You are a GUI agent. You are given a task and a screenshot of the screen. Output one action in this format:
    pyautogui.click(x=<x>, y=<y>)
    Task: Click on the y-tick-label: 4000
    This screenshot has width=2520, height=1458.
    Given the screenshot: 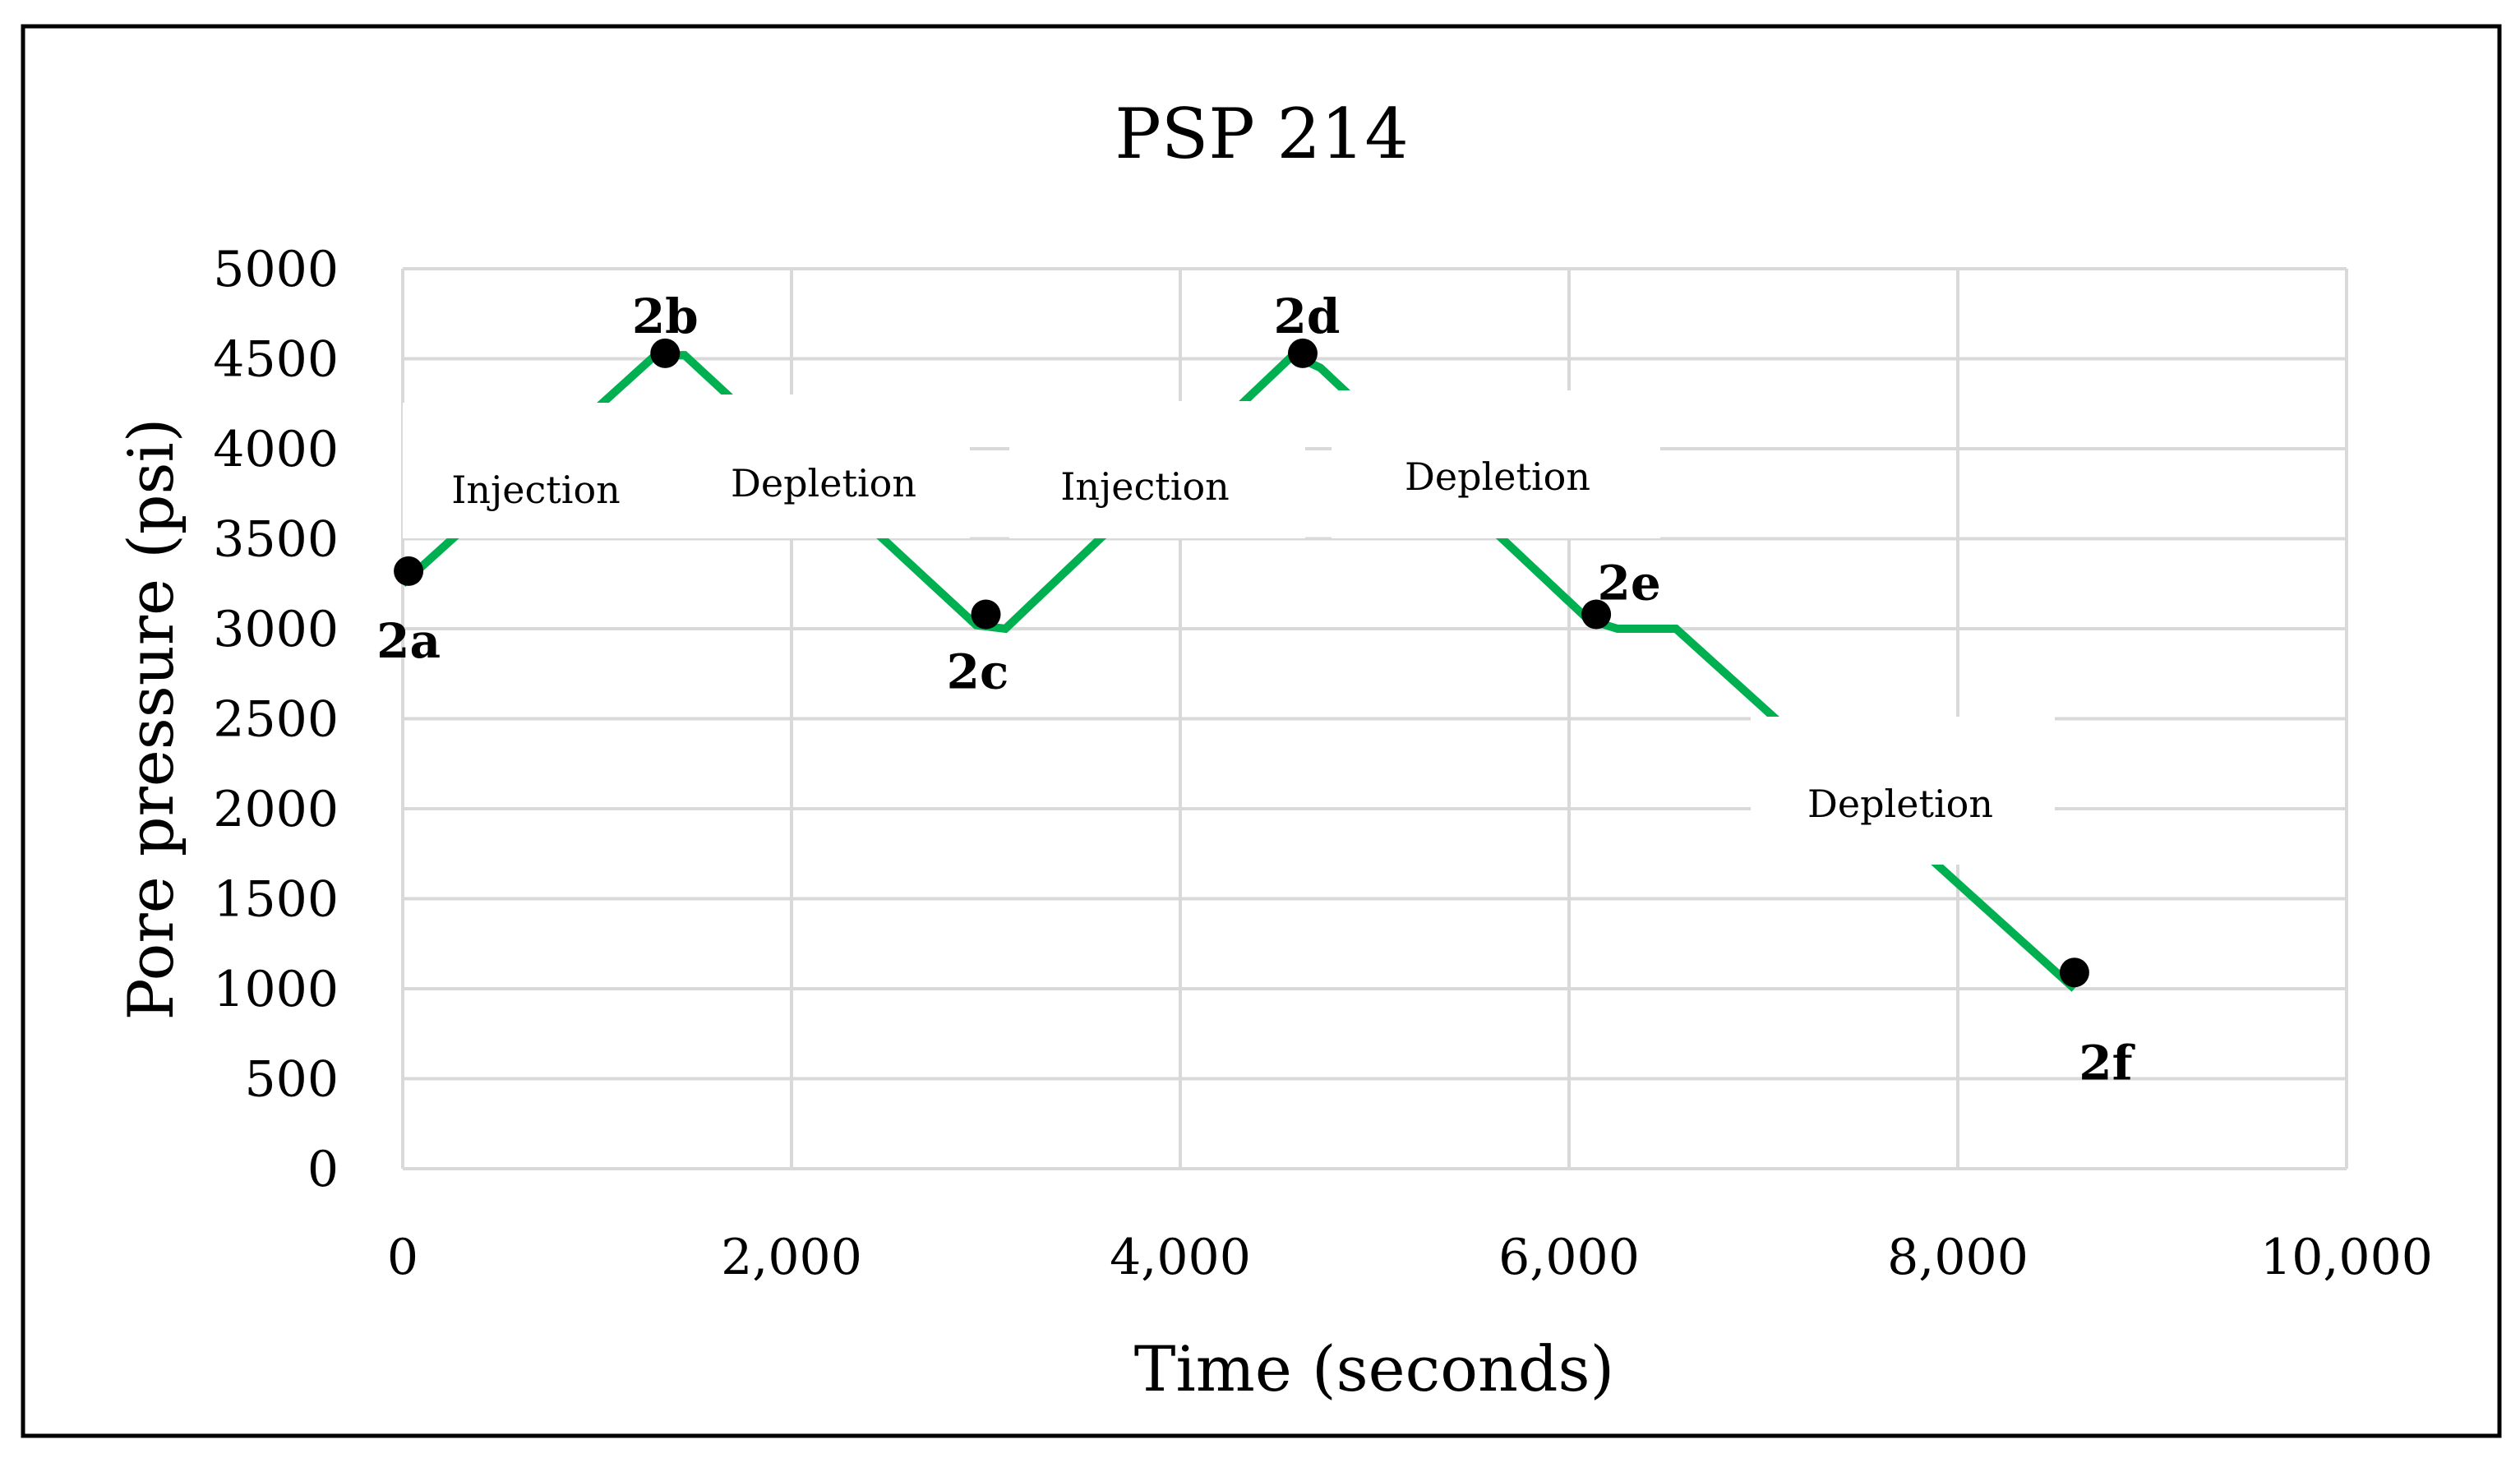 What is the action you would take?
    pyautogui.click(x=276, y=449)
    